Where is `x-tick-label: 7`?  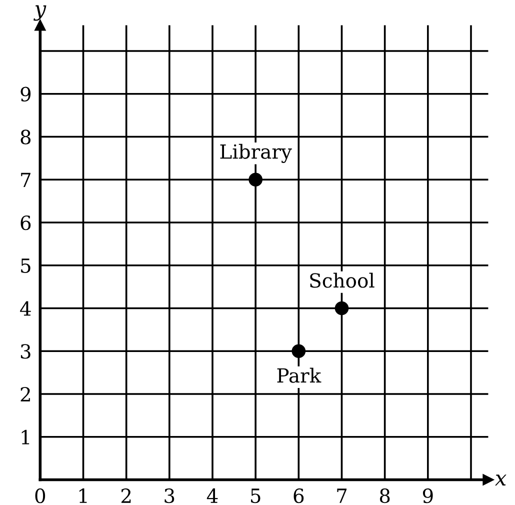
x-tick-label: 7 is located at coordinates (342, 495).